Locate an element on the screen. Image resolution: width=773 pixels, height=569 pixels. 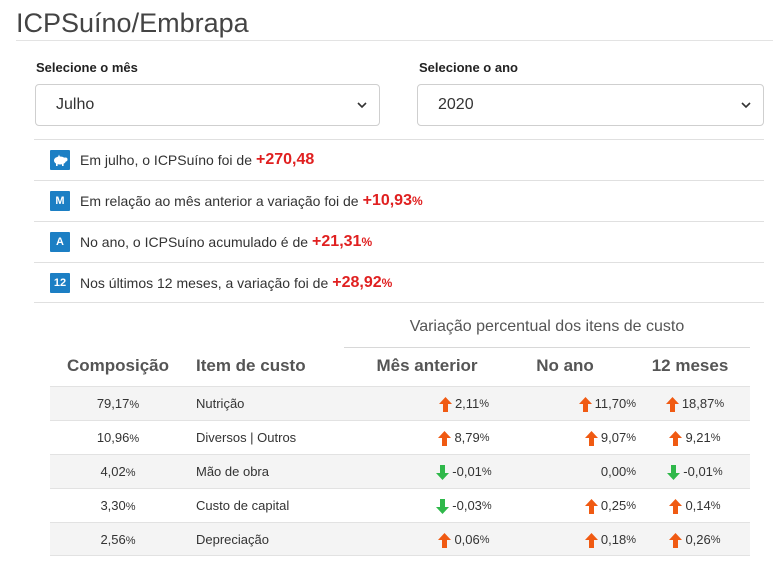
cost-item-cell: Mão de obra is located at coordinates (232, 471).